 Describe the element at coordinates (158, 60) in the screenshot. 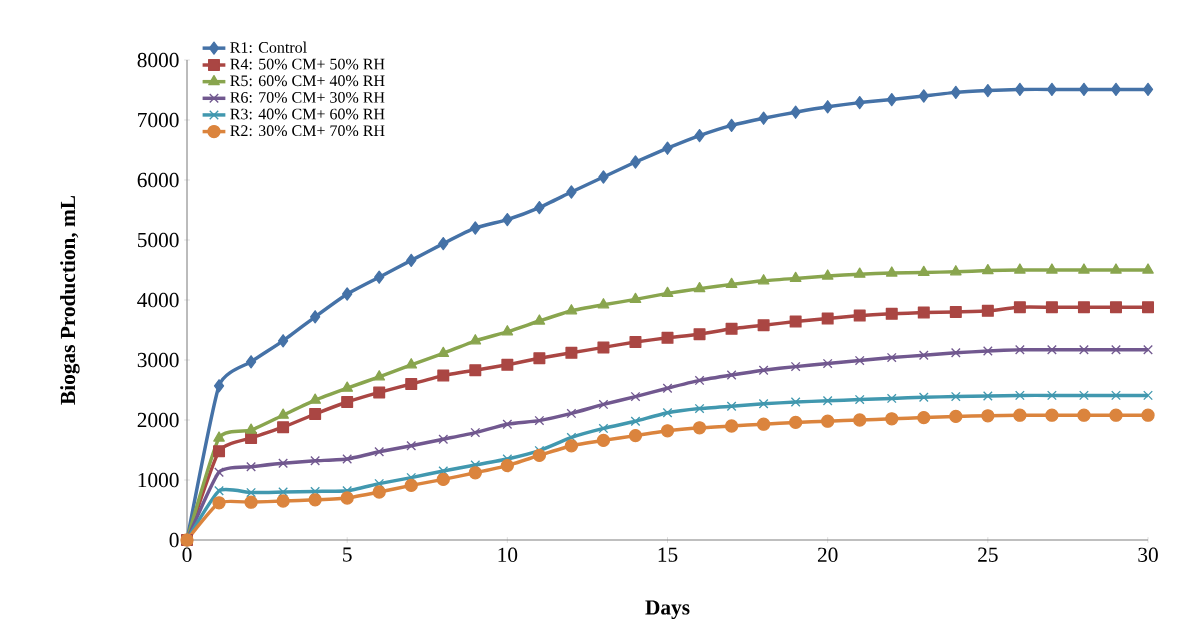

I see `y-tick-label: 8000` at that location.